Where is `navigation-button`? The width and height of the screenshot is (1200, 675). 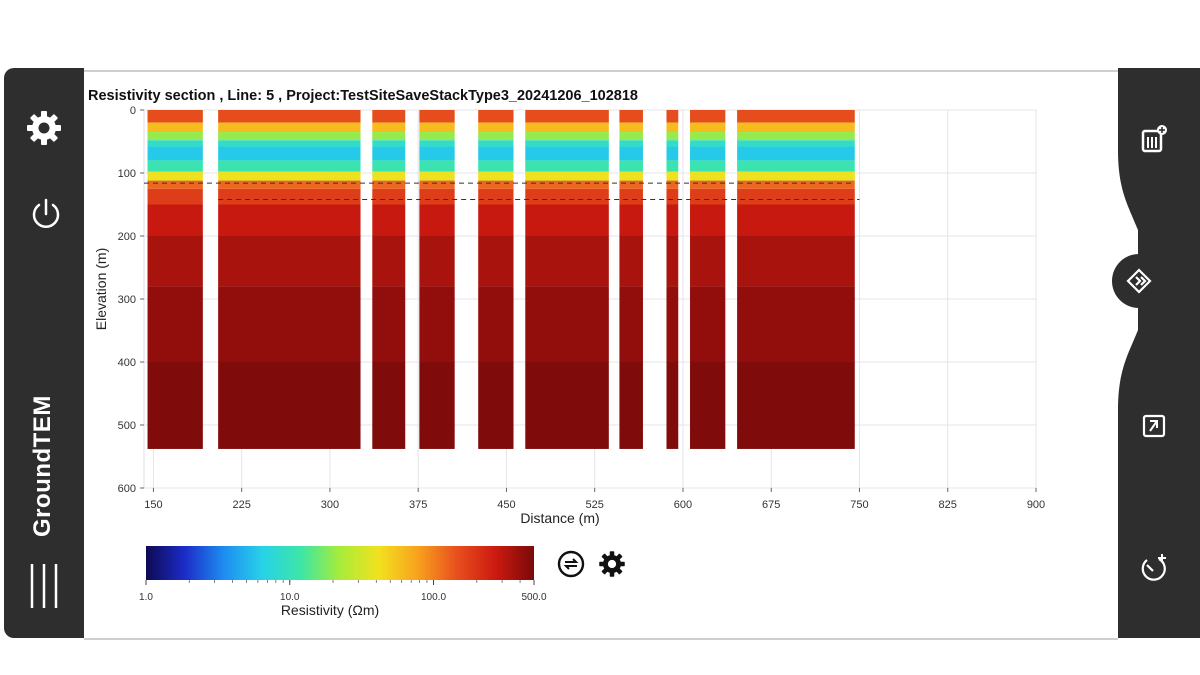 navigation-button is located at coordinates (1139, 281).